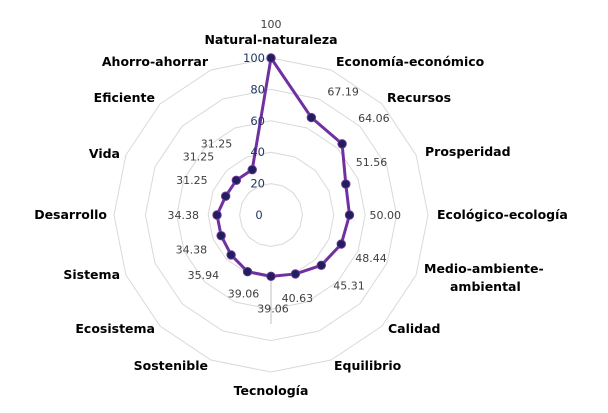 The height and width of the screenshot is (413, 608). Describe the element at coordinates (257, 184) in the screenshot. I see `tick-label: 20` at that location.